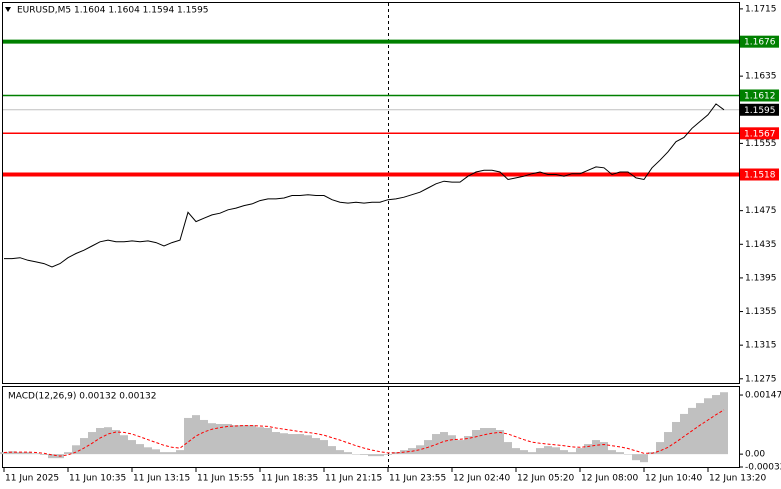  I want to click on x-tick-label: 11 Jun 13:15, so click(161, 479).